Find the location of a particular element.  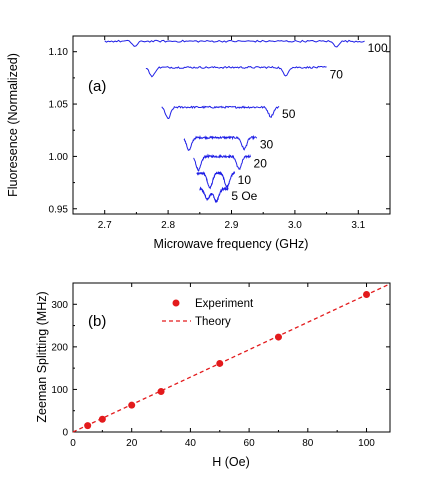

legend-experiment-marker is located at coordinates (176, 303).